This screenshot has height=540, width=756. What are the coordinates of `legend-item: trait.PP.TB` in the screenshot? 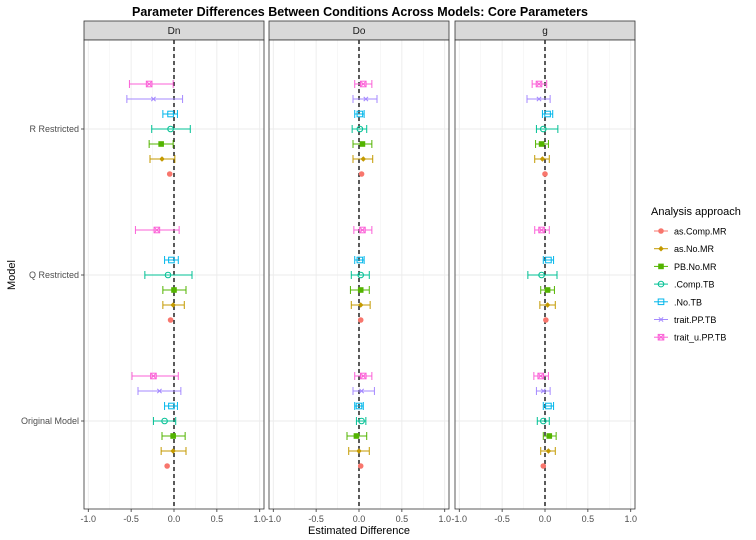 It's located at (685, 320).